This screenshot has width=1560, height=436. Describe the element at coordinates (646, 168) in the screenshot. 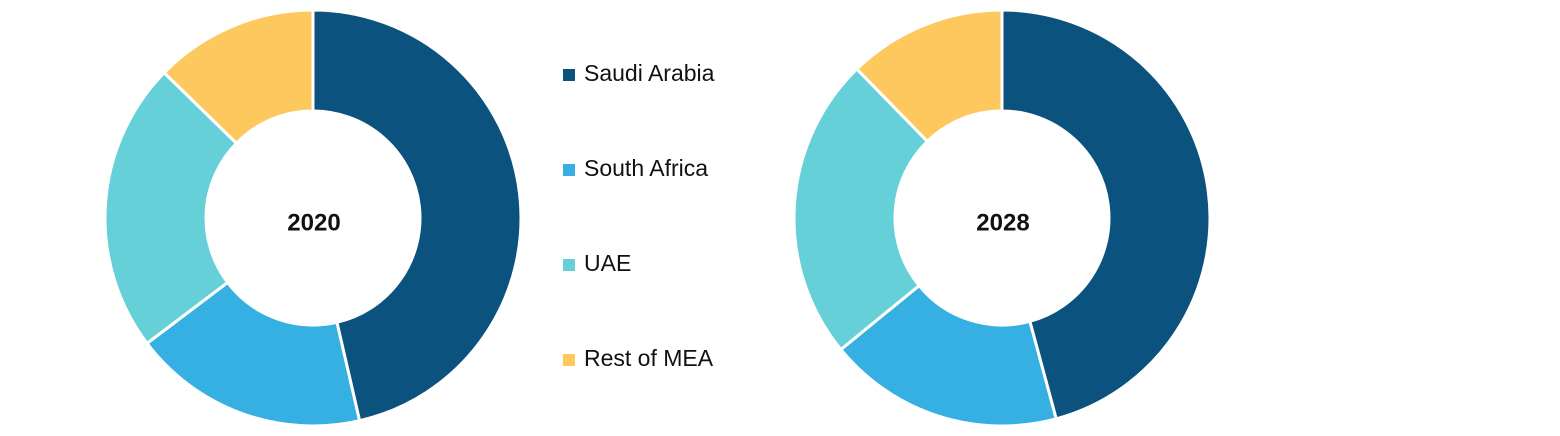

I see `legend-label: South Africa` at that location.